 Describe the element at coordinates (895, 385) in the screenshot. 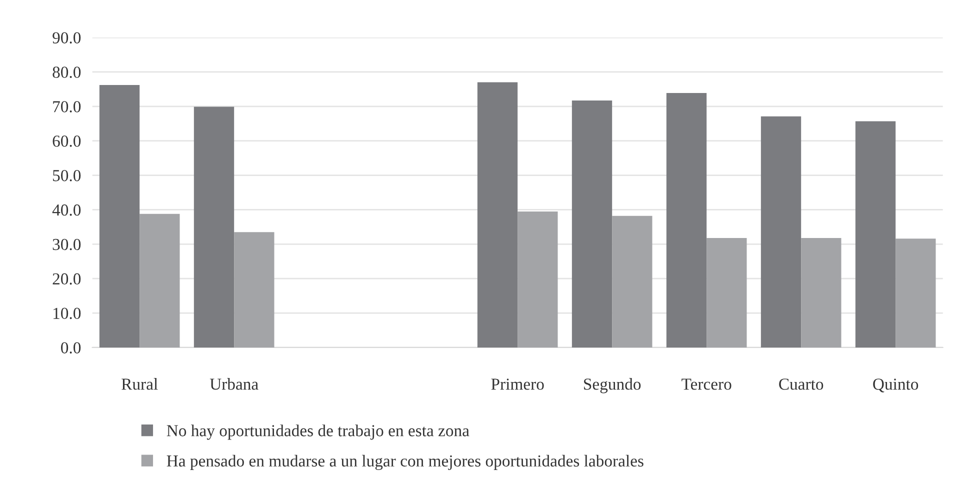

I see `x-tick-label: Quinto` at that location.